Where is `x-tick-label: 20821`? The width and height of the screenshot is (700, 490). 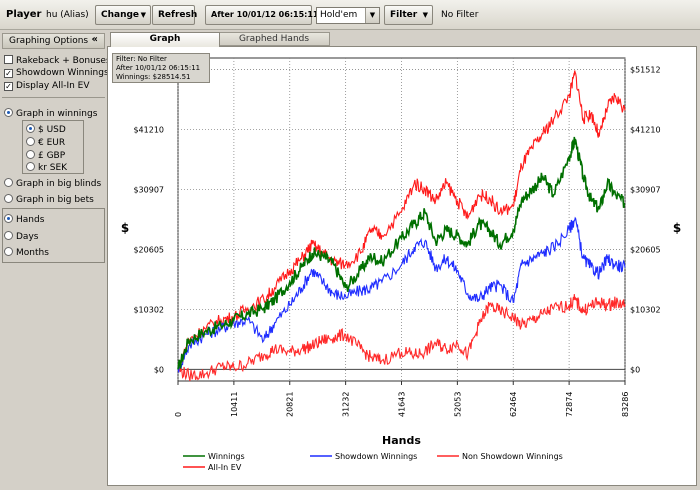 x-tick-label: 20821 is located at coordinates (290, 404).